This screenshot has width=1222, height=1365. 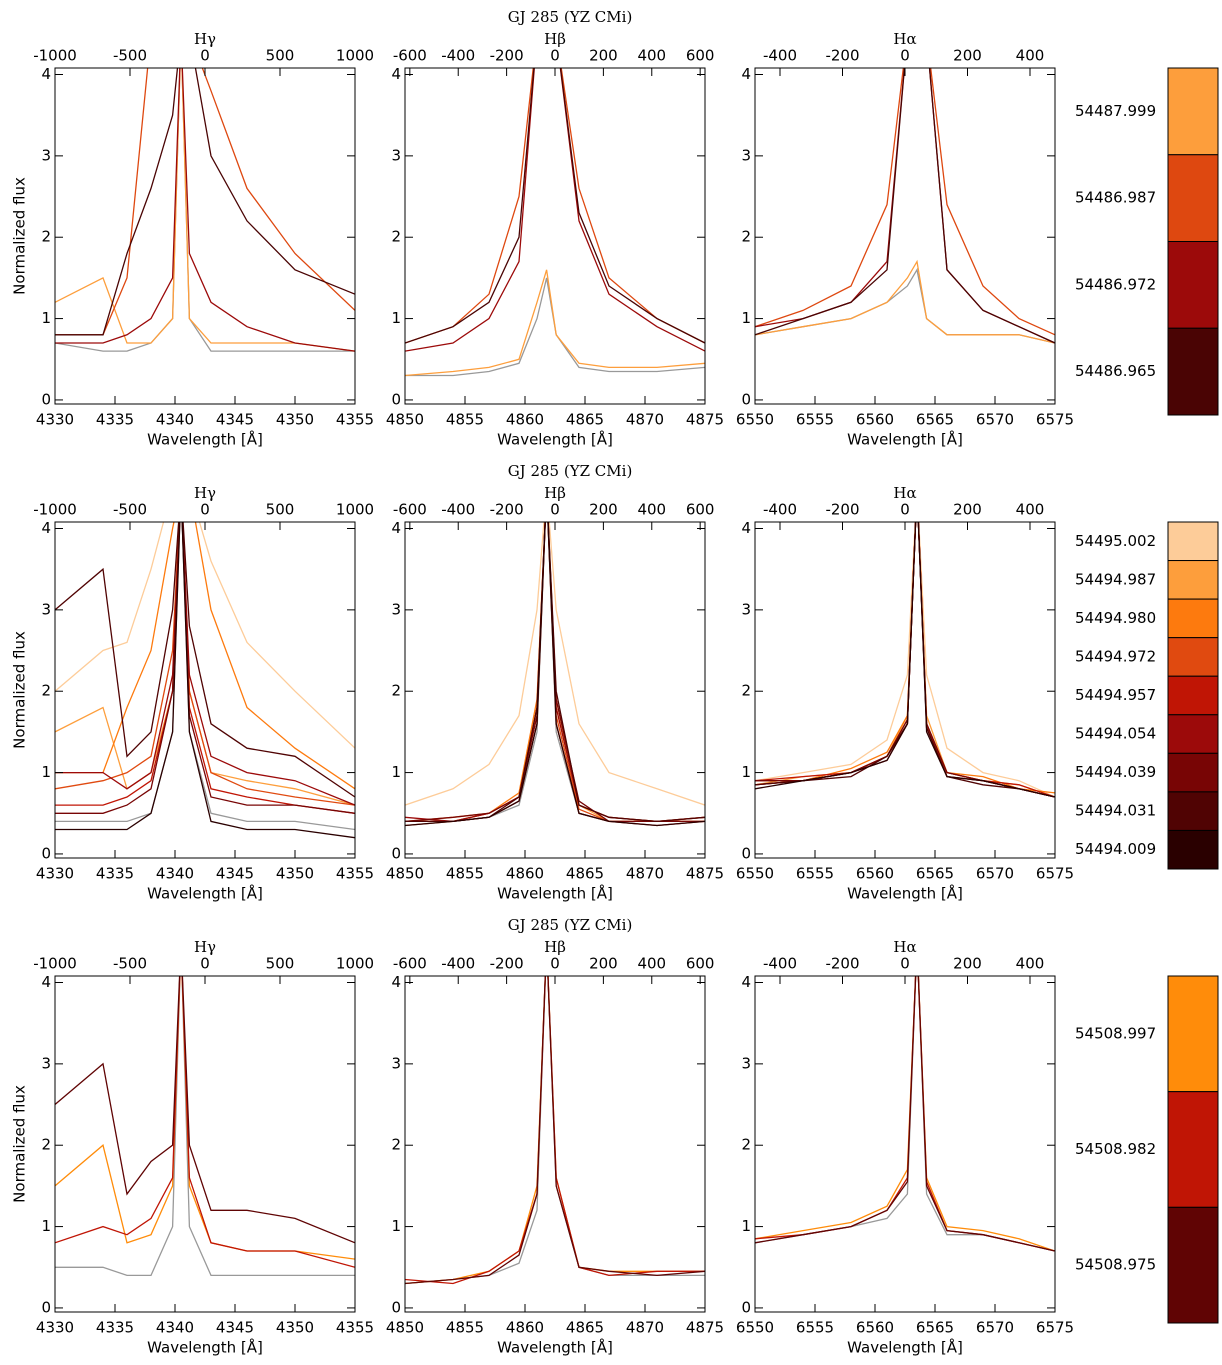 I want to click on x2-tick-label: 400, so click(x=651, y=56).